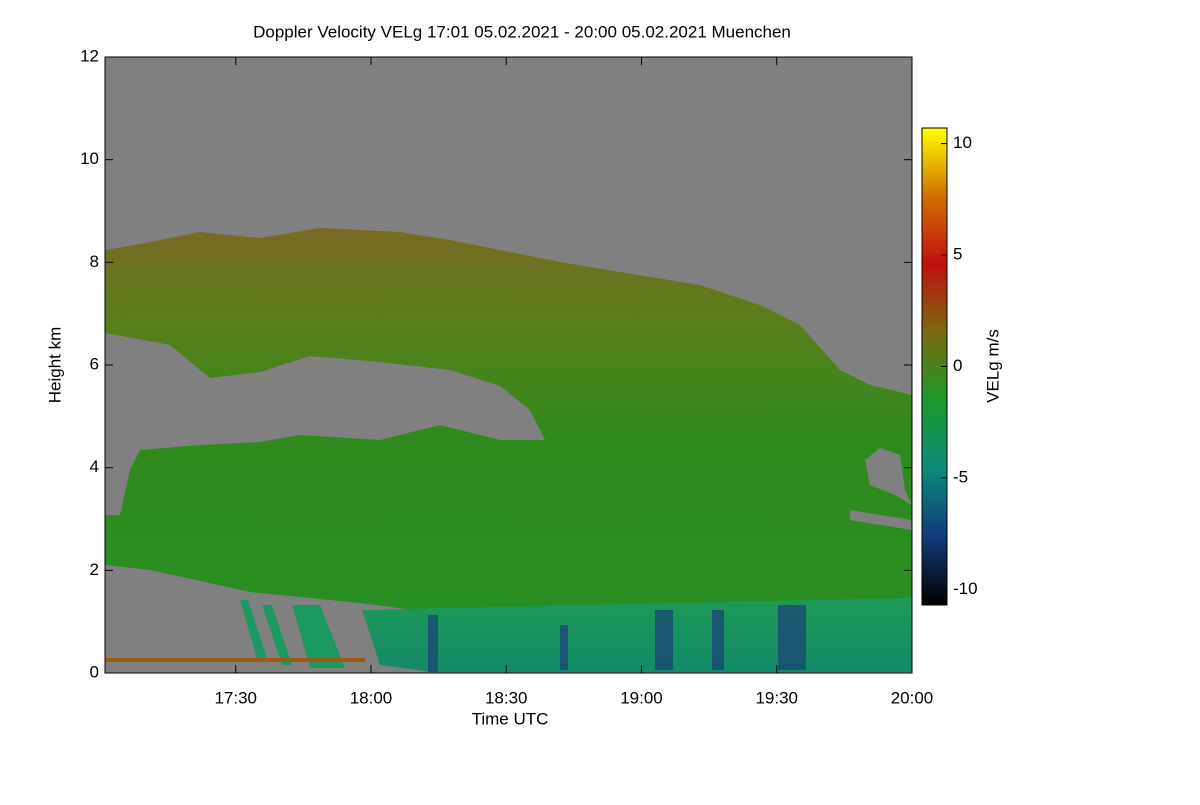  What do you see at coordinates (506, 697) in the screenshot?
I see `x-tick-label: 18:30` at bounding box center [506, 697].